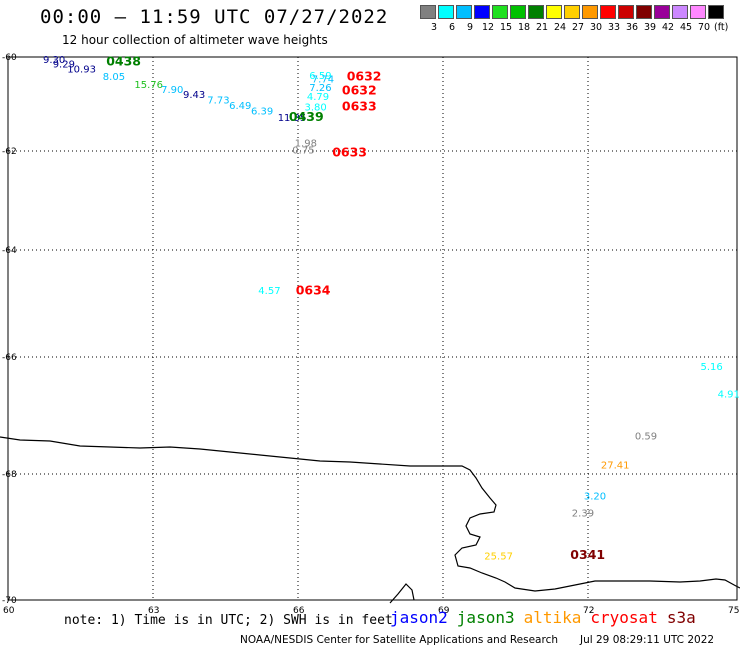 This screenshot has width=740, height=650. Describe the element at coordinates (647, 640) in the screenshot. I see `generated-timestamp: Jul 29 08:29:11 UTC 2022` at that location.